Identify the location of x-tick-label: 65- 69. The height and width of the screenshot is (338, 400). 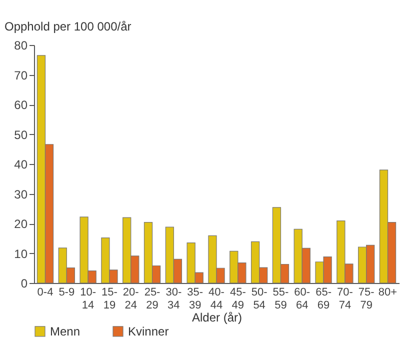
(324, 299).